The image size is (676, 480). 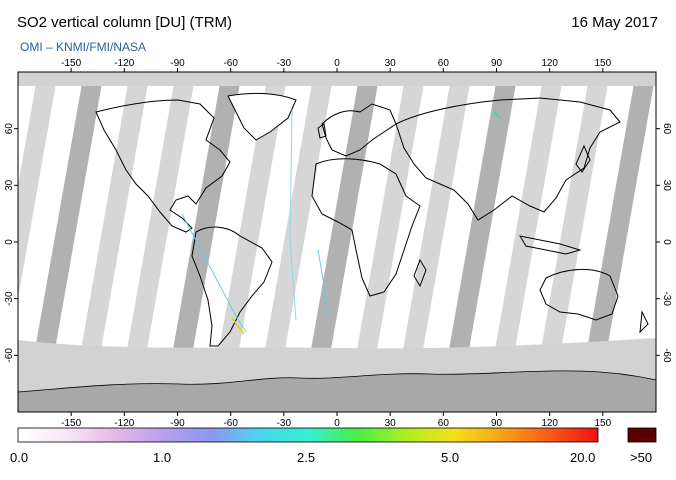 What do you see at coordinates (391, 63) in the screenshot?
I see `lon-tick-label-top: 30` at bounding box center [391, 63].